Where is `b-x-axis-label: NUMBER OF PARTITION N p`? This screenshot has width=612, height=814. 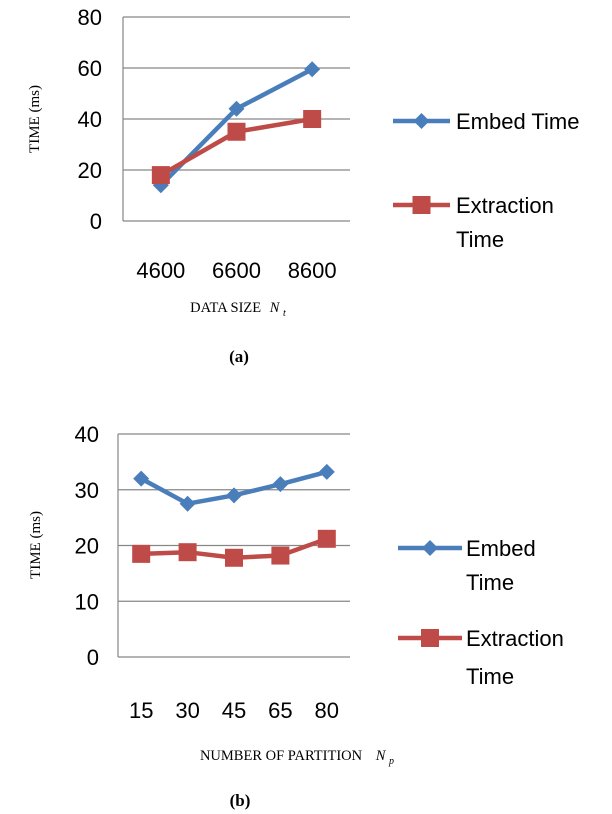 b-x-axis-label: NUMBER OF PARTITION N p is located at coordinates (297, 757).